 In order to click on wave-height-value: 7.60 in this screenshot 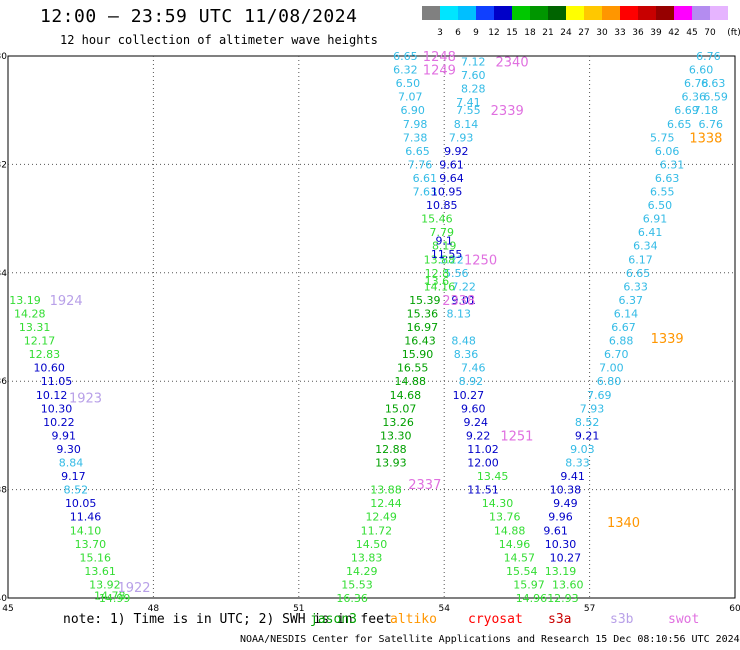, I will do `click(473, 75)`.